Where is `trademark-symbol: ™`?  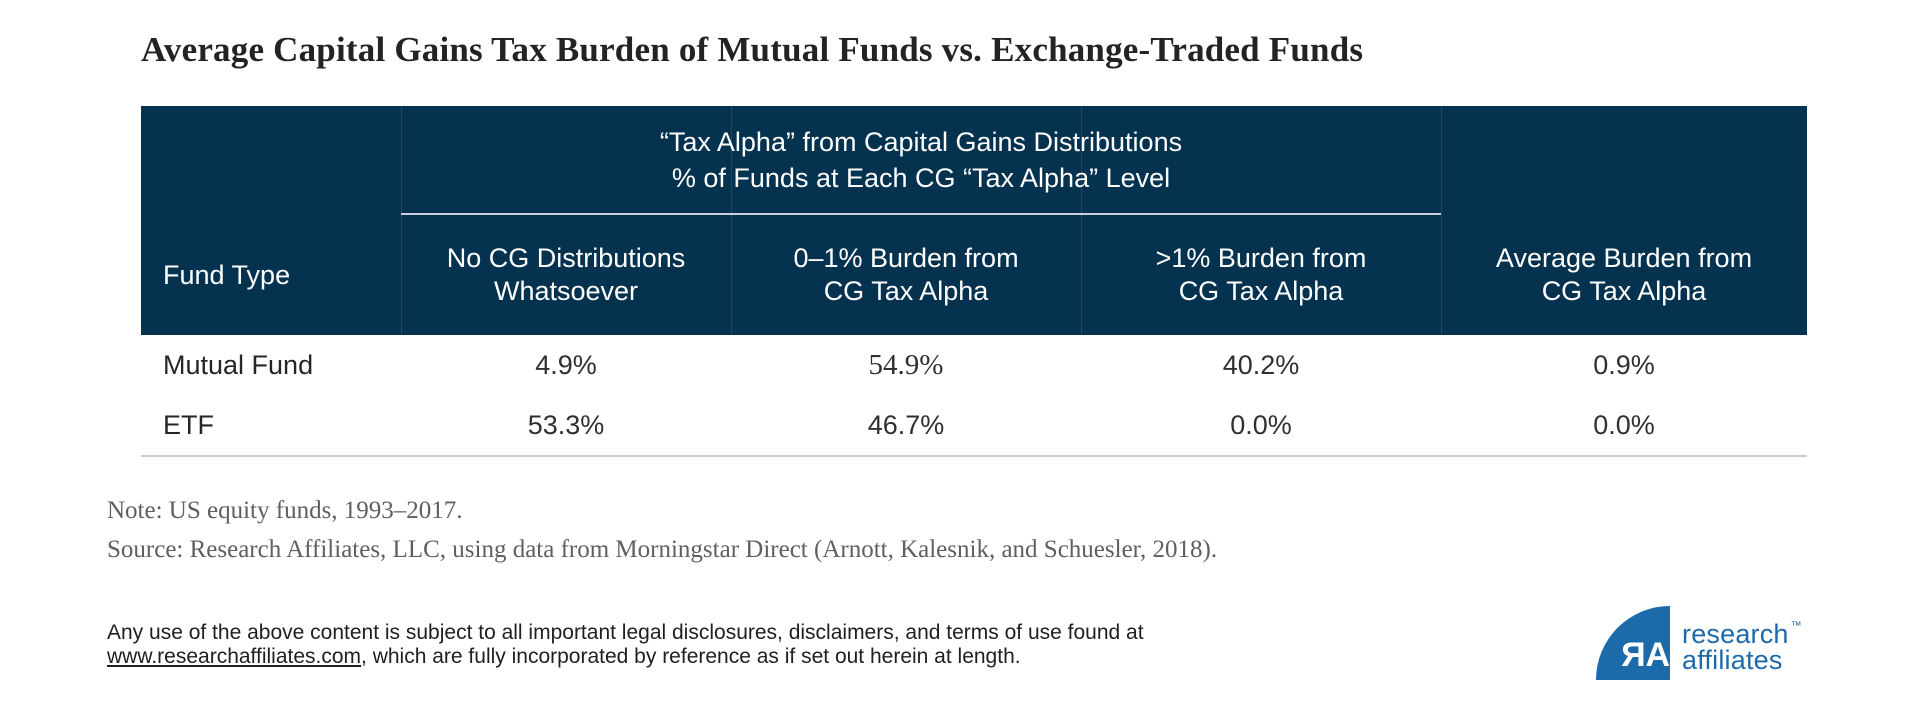
trademark-symbol: ™ is located at coordinates (1796, 626).